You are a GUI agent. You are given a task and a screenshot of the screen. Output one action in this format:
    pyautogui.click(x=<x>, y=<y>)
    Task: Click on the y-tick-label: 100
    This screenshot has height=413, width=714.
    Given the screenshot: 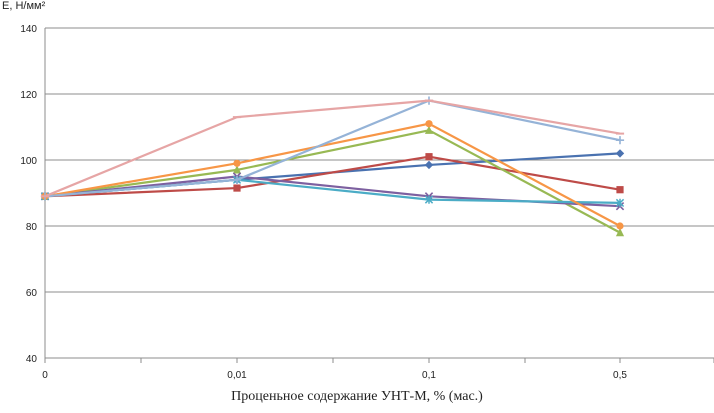 What is the action you would take?
    pyautogui.click(x=28, y=161)
    